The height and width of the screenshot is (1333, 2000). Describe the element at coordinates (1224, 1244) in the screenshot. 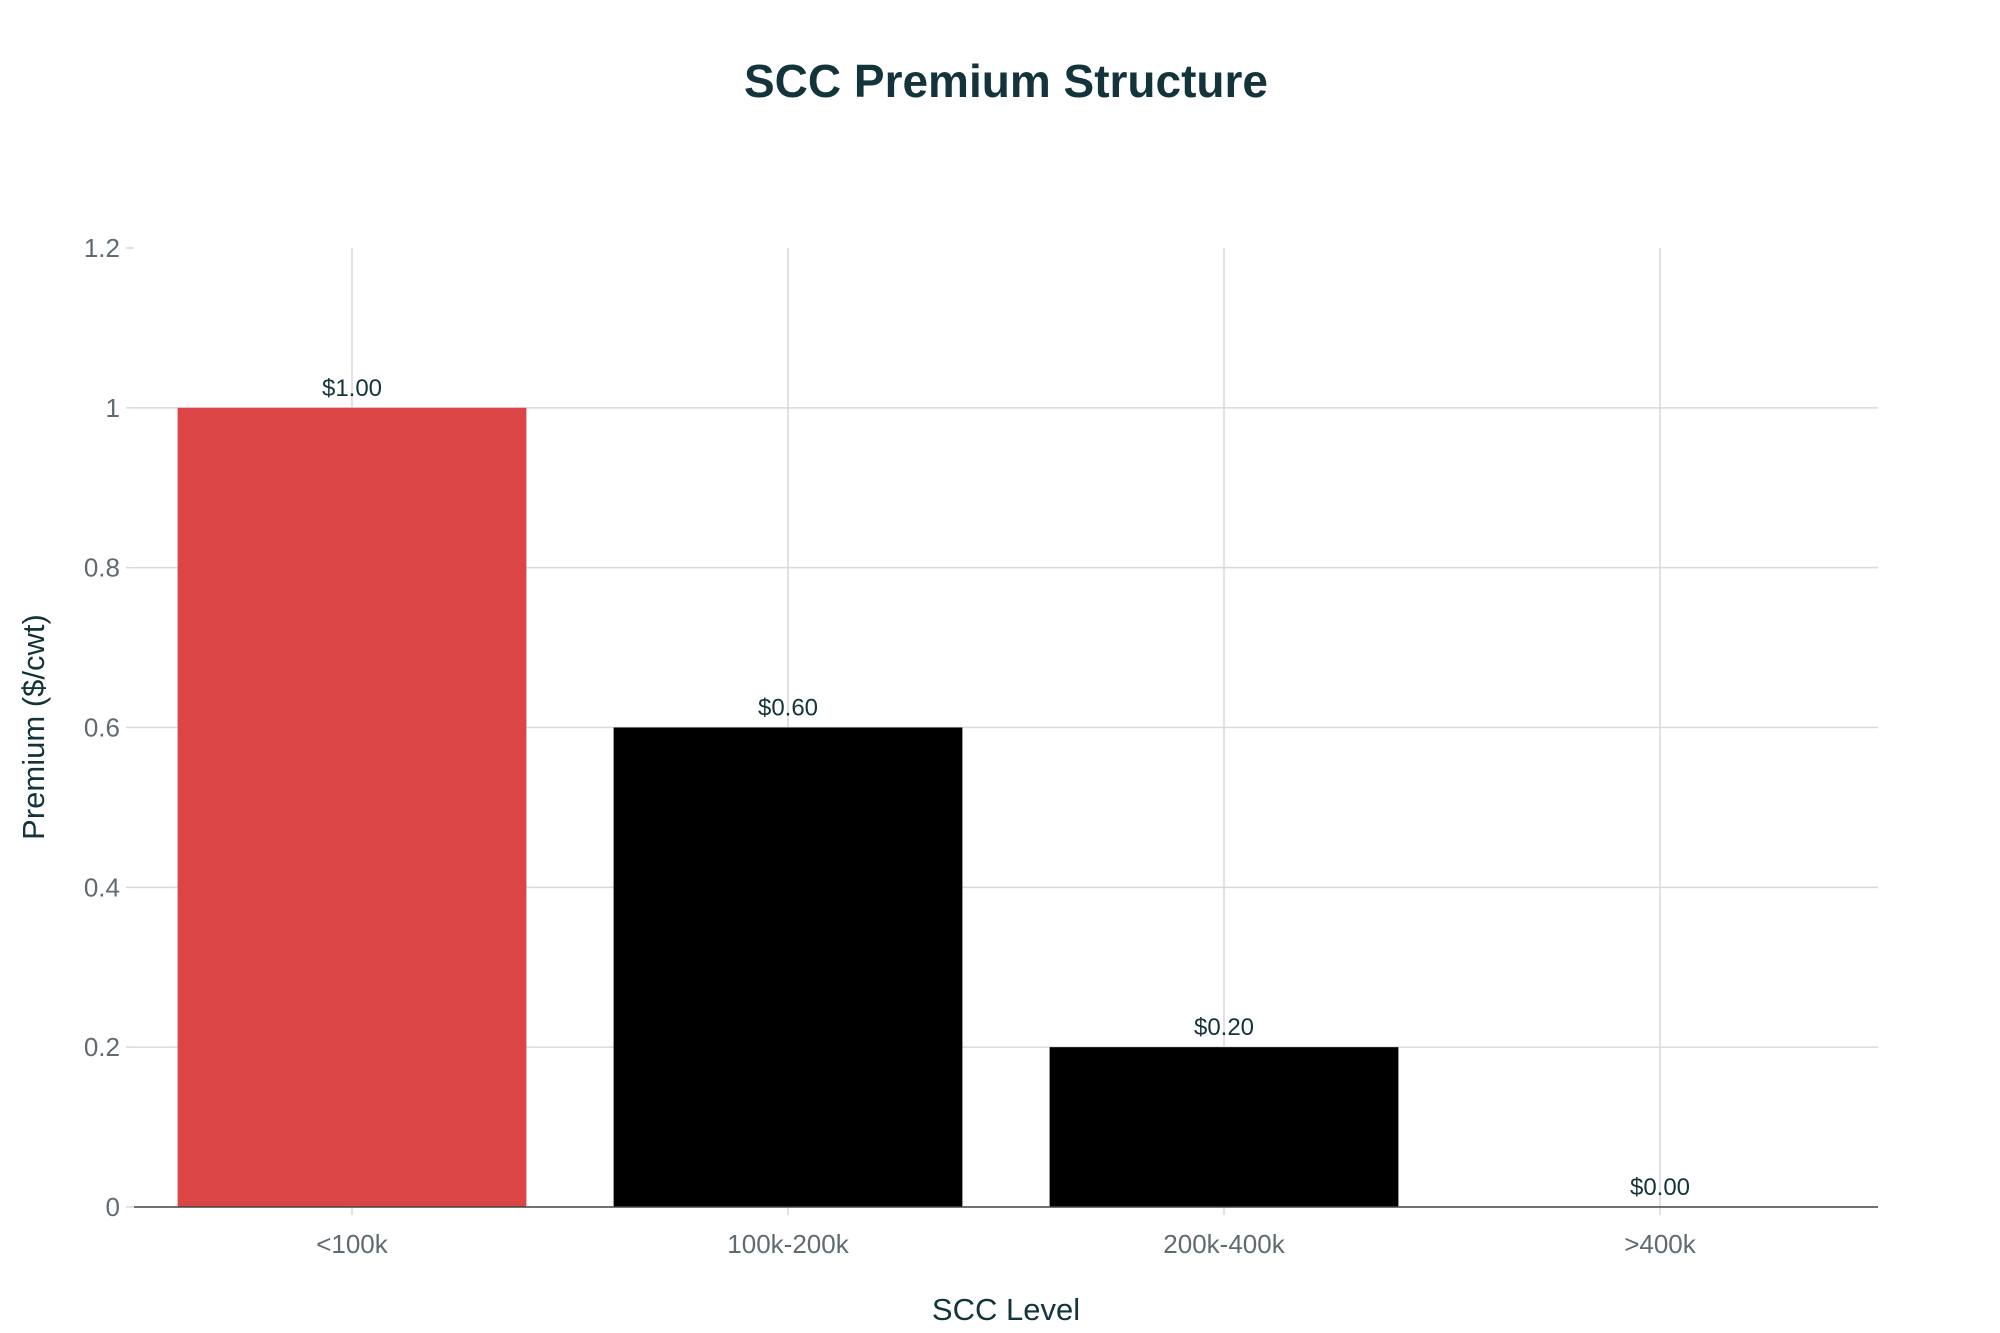

I see `x-tick-label: 200k-400k` at that location.